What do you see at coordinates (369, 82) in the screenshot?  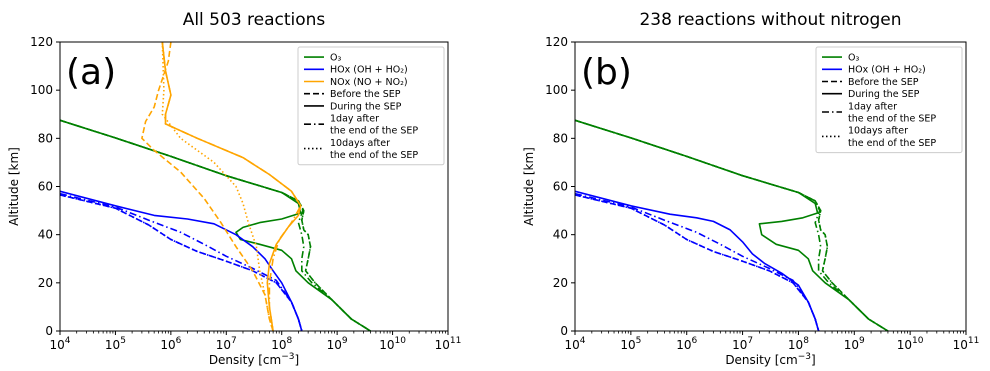 I see `legend-entry: NOx (NO + NO₂)` at bounding box center [369, 82].